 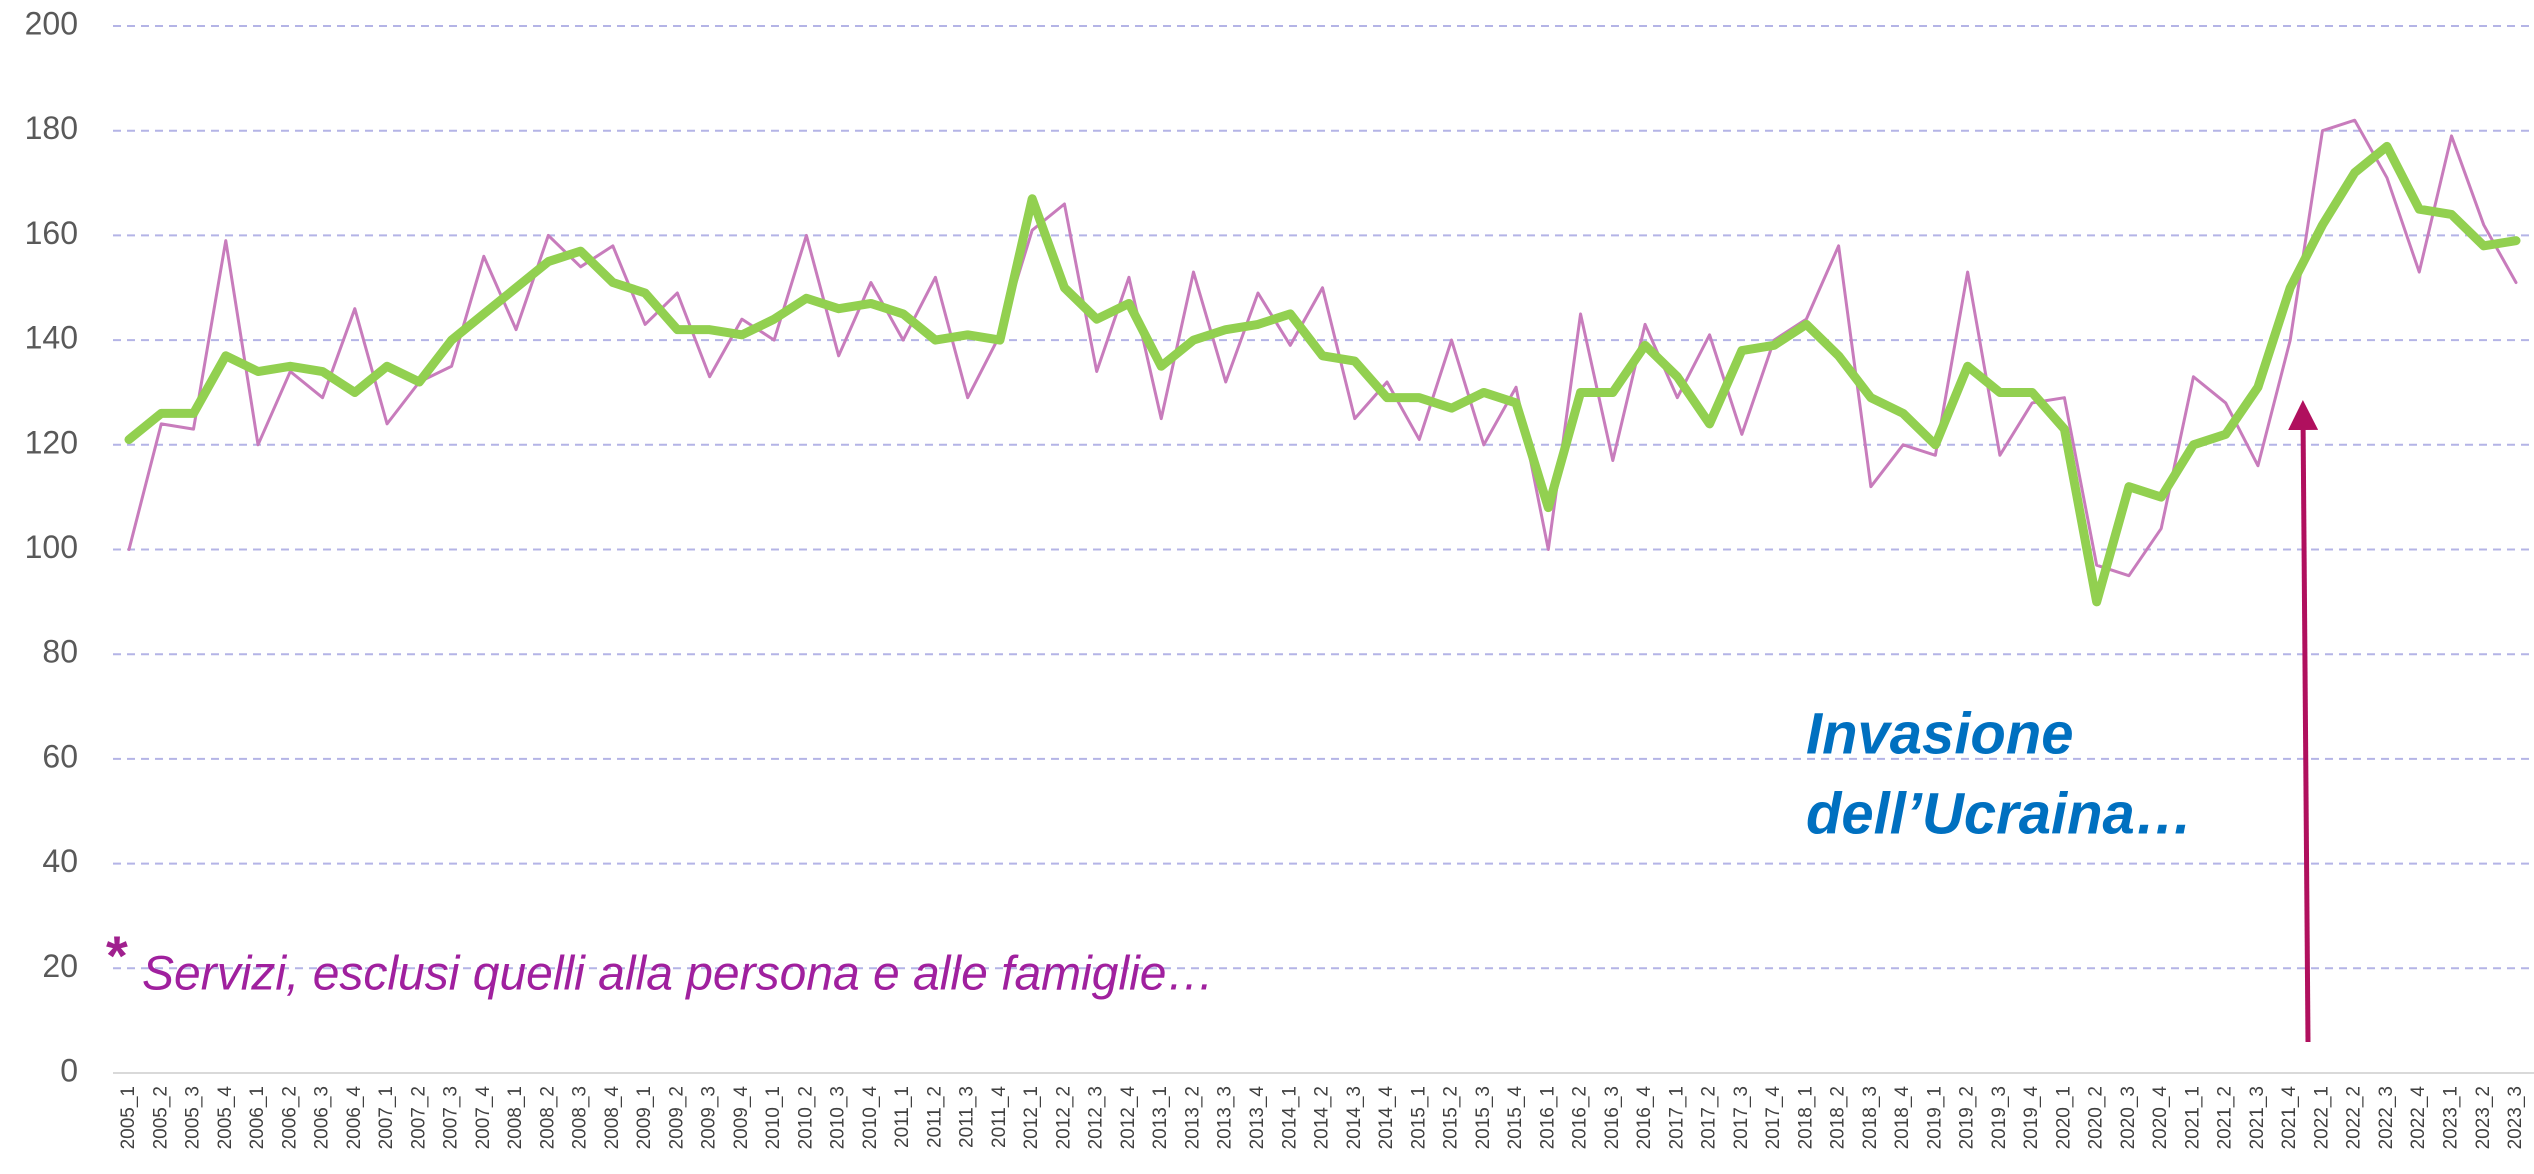 I want to click on x-tick-label: 2009_2, so click(x=676, y=1117).